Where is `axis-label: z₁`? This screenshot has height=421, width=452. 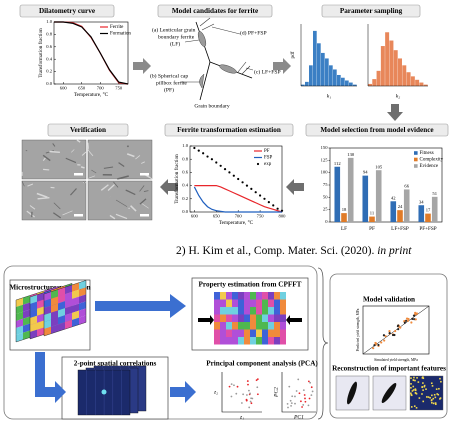 axis-label: z₁ is located at coordinates (241, 417).